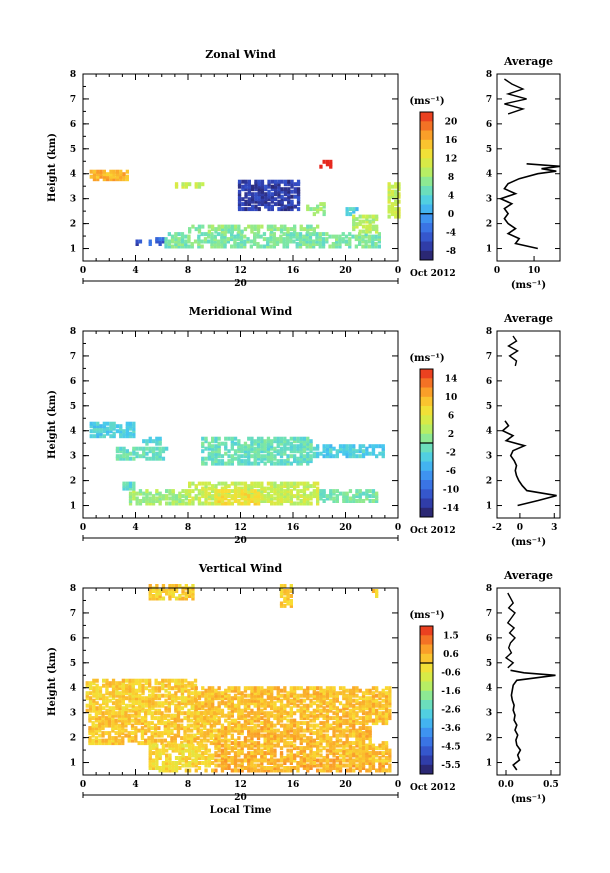 This screenshot has height=873, width=610. What do you see at coordinates (497, 528) in the screenshot?
I see `average-x-tick-label: -2` at bounding box center [497, 528].